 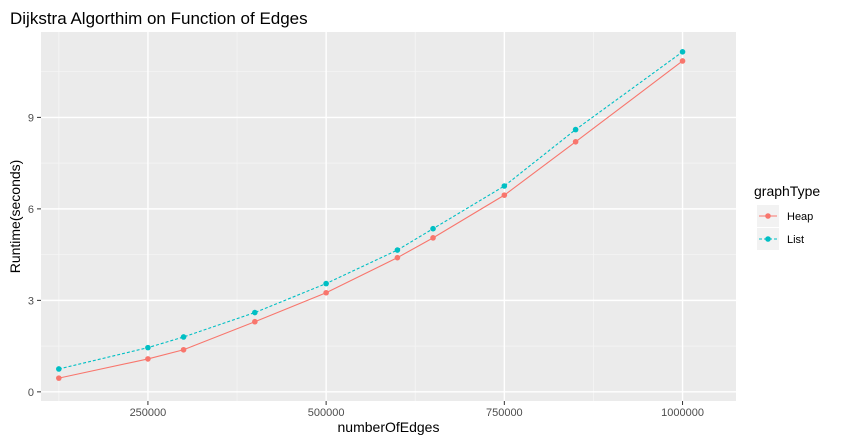 I want to click on x-tick-label: 1000000, so click(x=682, y=413).